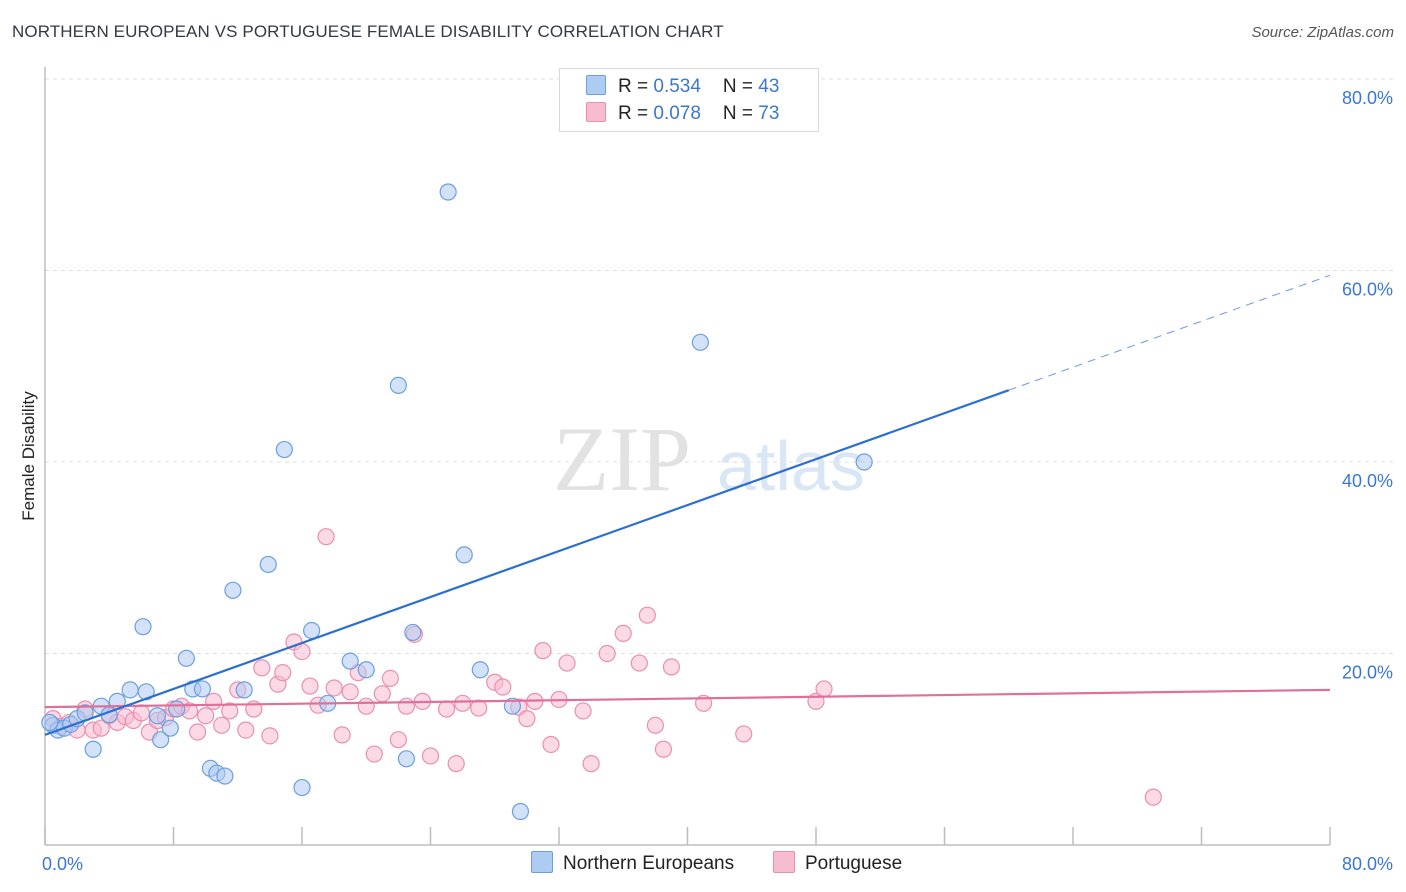  What do you see at coordinates (769, 113) in the screenshot?
I see `legend-n-value: 73` at bounding box center [769, 113].